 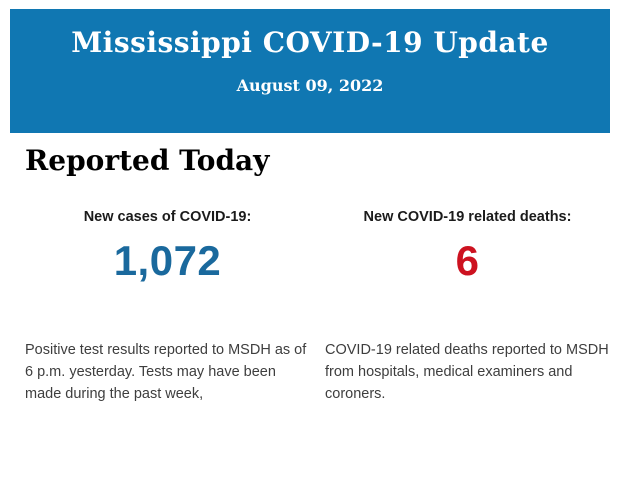 What do you see at coordinates (310, 42) in the screenshot?
I see `banner-title: Mississippi COVID-19 Update` at bounding box center [310, 42].